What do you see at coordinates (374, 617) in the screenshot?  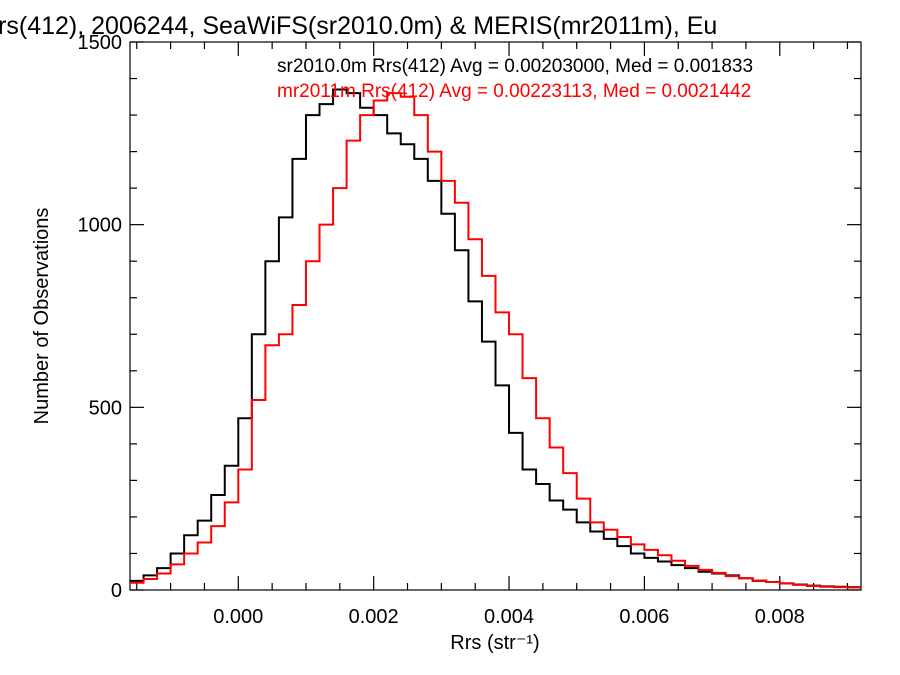 I see `x-tick-label: 0.002` at bounding box center [374, 617].